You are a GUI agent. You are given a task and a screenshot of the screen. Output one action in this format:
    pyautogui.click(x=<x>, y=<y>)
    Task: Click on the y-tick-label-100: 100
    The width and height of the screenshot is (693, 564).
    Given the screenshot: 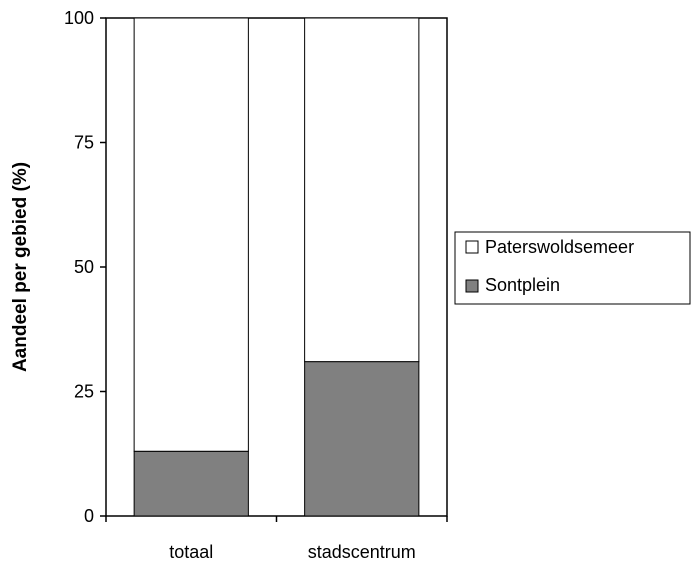 What is the action you would take?
    pyautogui.click(x=79, y=18)
    